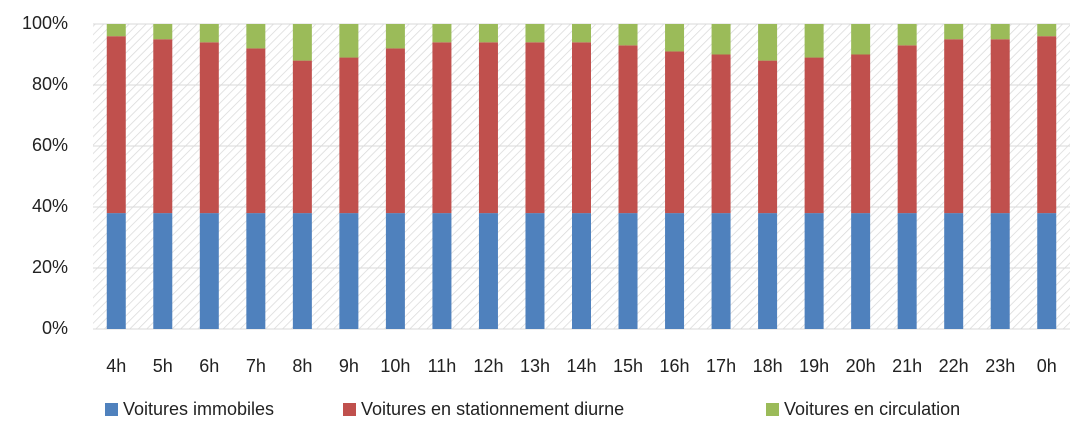  What do you see at coordinates (535, 366) in the screenshot?
I see `x-tick-label: 13h` at bounding box center [535, 366].